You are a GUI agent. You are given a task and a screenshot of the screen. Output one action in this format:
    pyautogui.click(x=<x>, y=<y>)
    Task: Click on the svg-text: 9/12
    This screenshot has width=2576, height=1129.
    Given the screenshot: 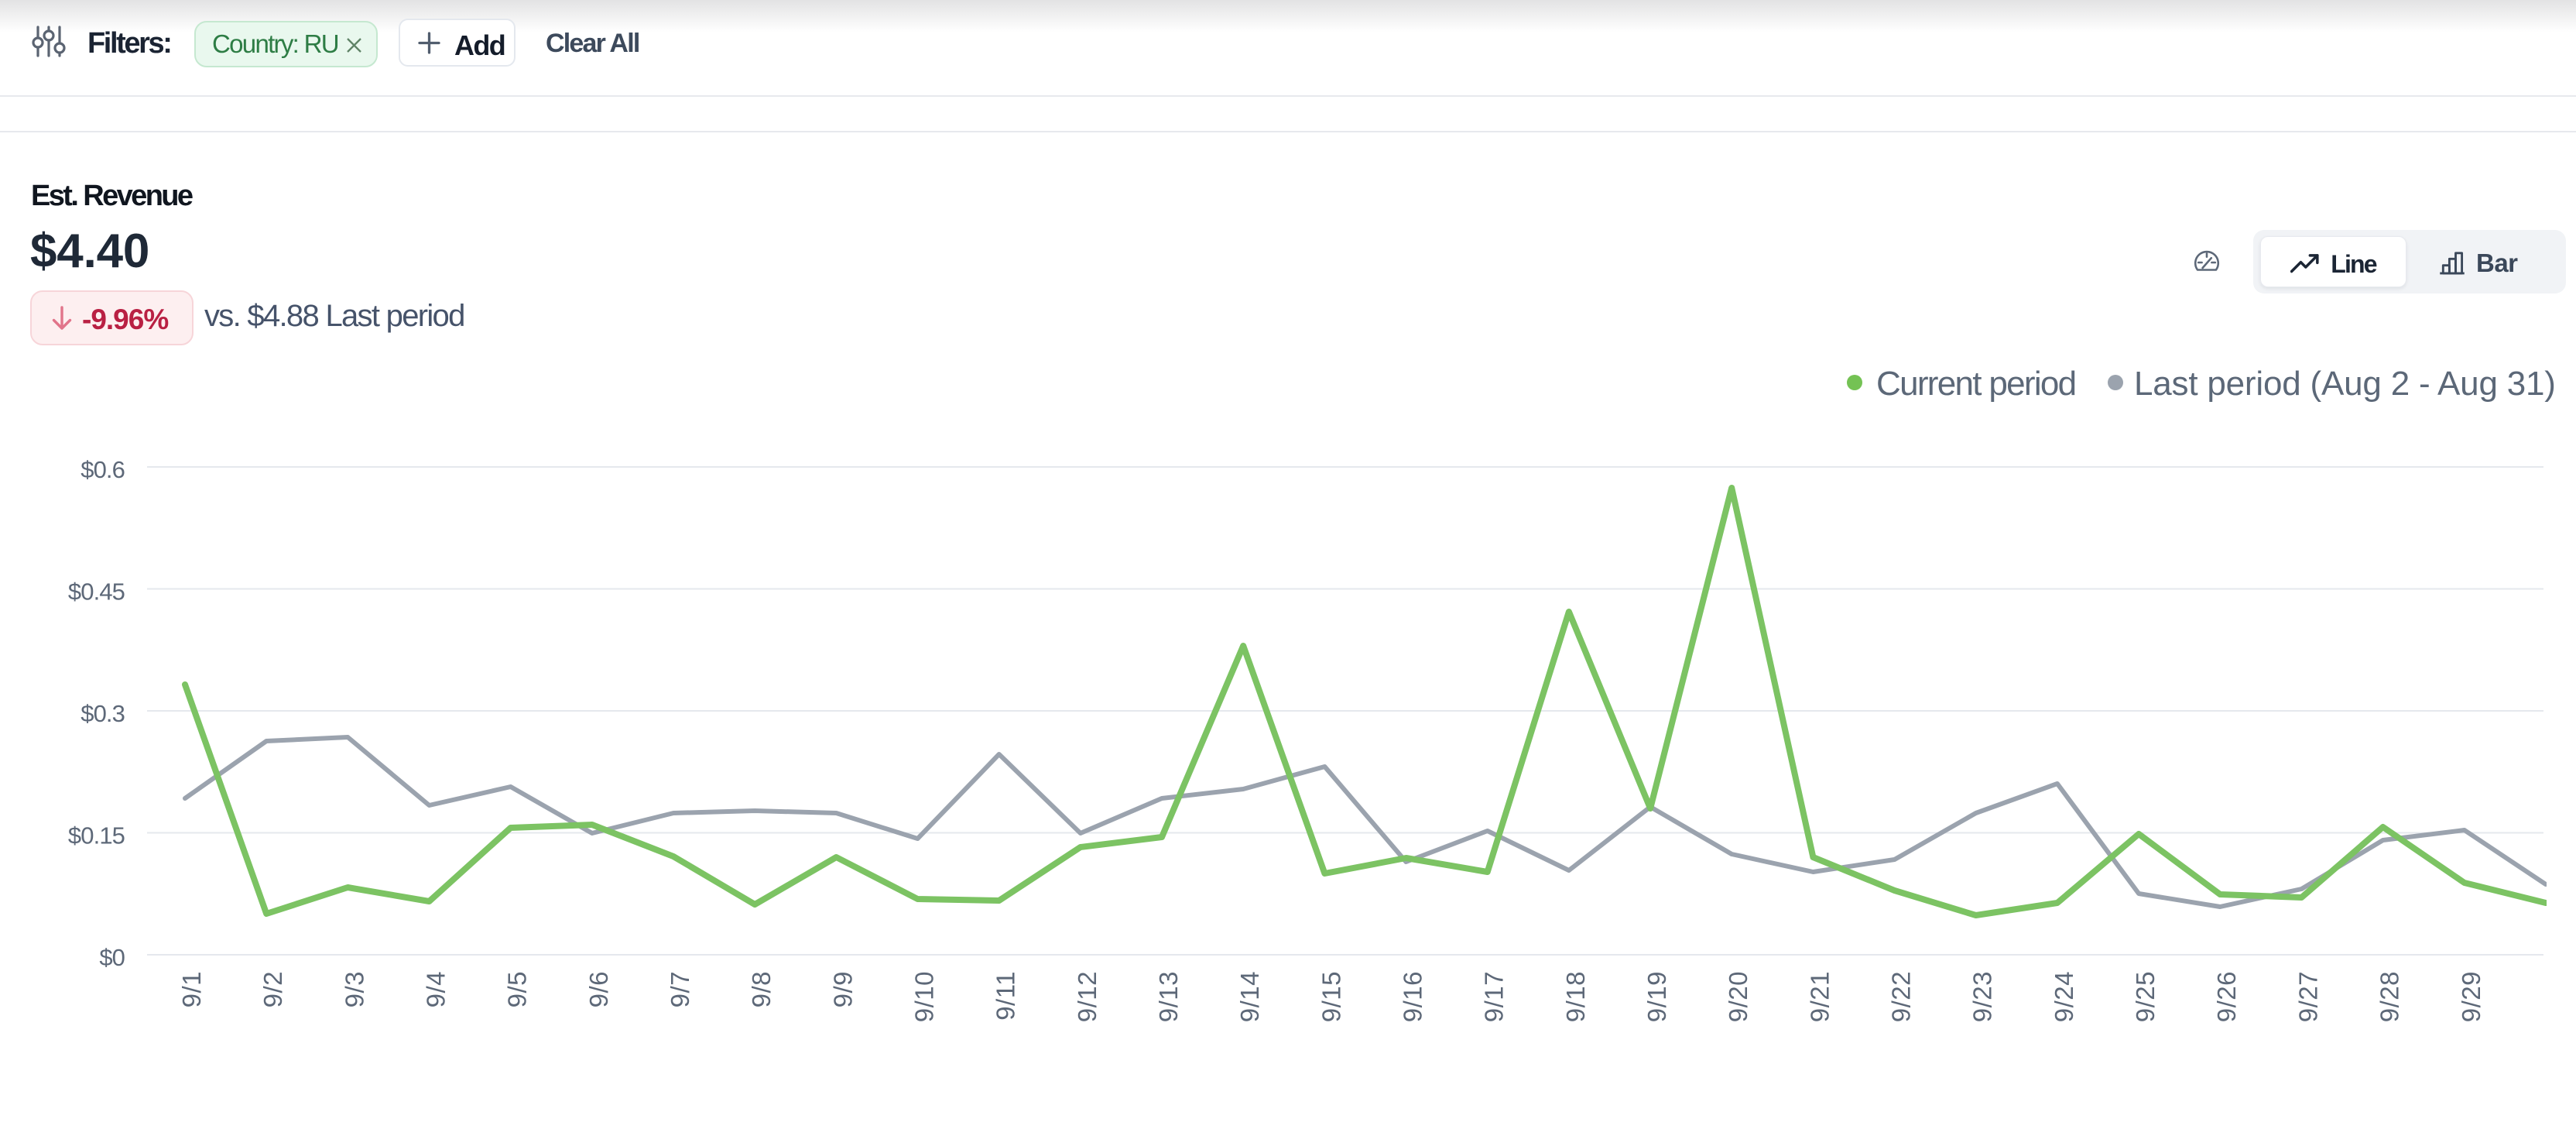 What is the action you would take?
    pyautogui.click(x=1087, y=997)
    